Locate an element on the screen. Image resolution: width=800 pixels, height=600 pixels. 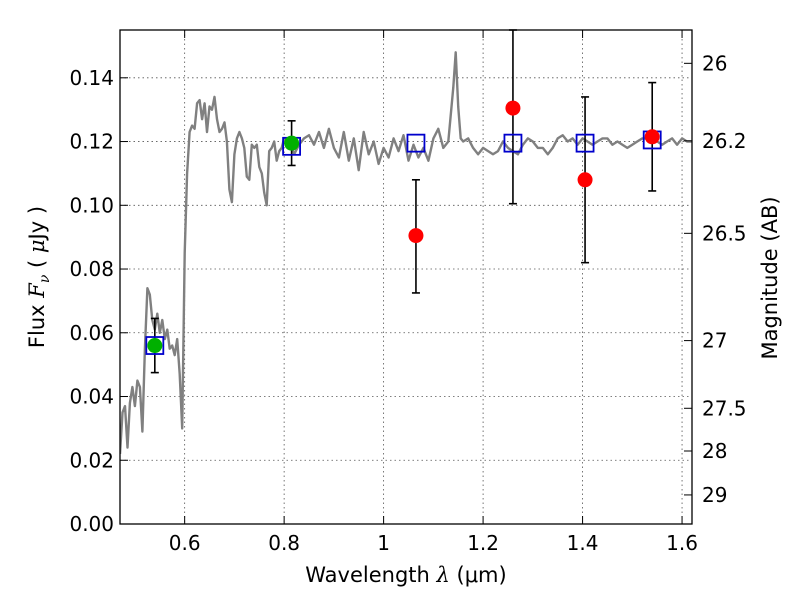
y-tick-label: 0.08 is located at coordinates (91, 269).